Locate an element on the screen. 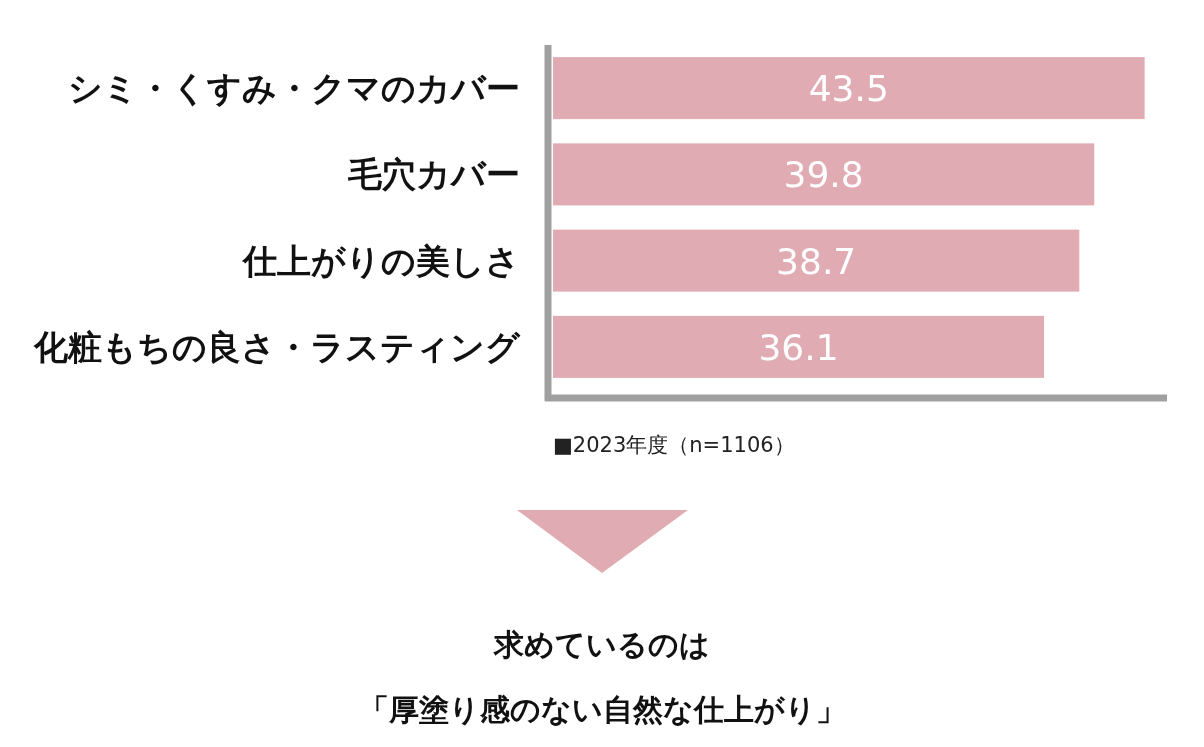 The image size is (1204, 747). data-label: 43.5 is located at coordinates (848, 89).